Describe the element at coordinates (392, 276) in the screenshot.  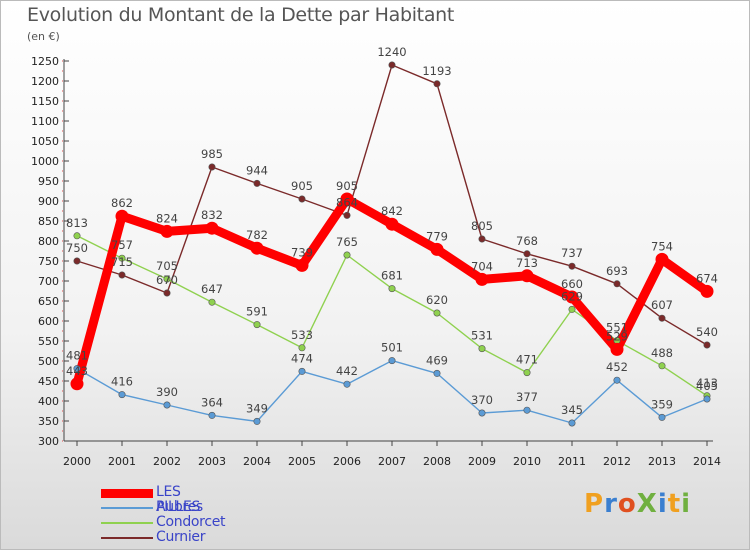
I see `data-label-condorcet: 681` at that location.